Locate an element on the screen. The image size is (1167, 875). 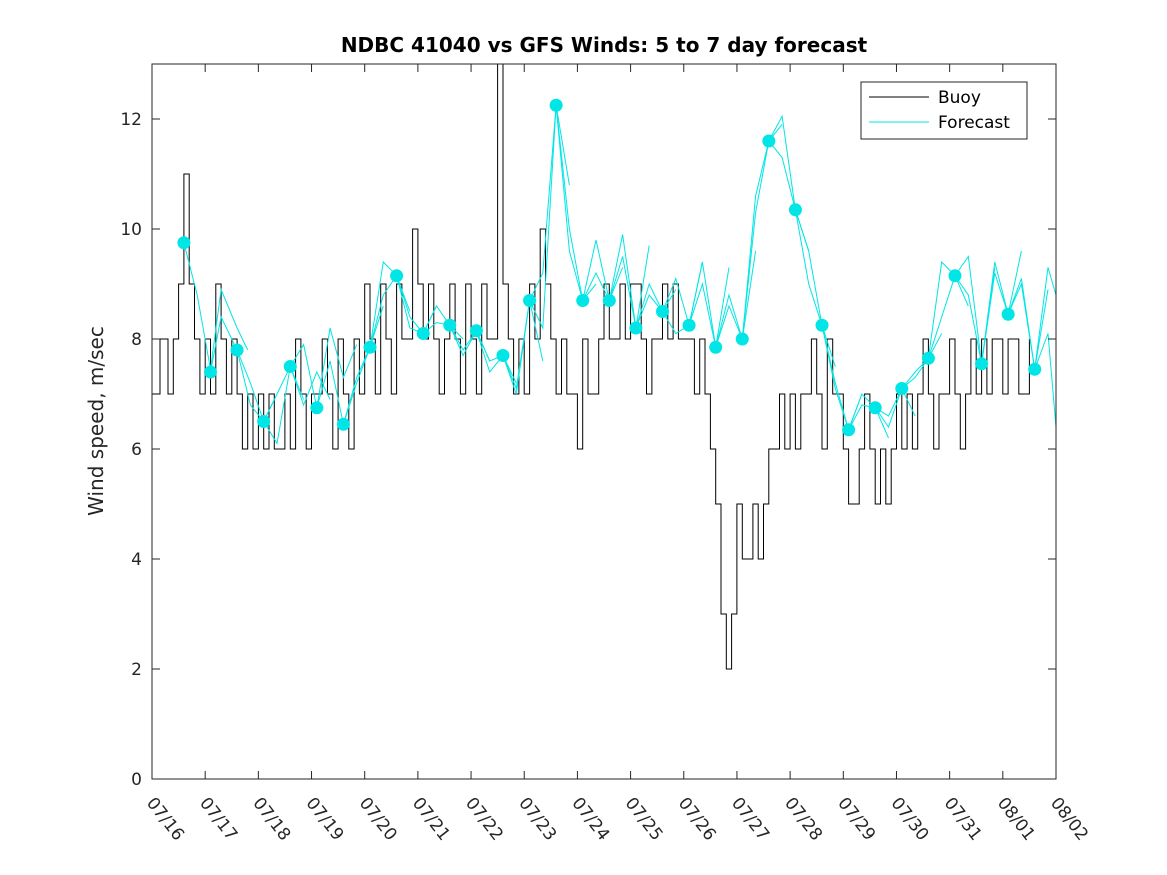
y-tick-label: 10 is located at coordinates (131, 230).